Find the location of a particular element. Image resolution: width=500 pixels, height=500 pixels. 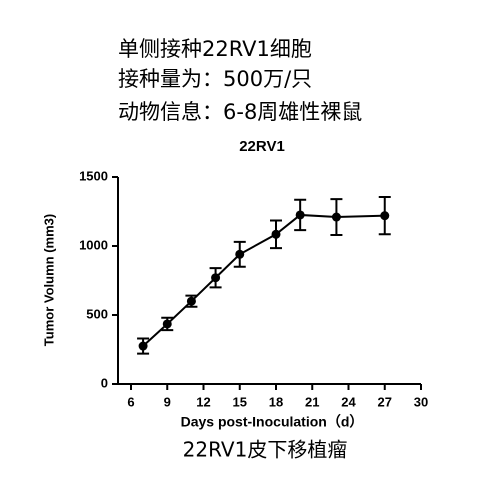

y-tick-label: 500 is located at coordinates (97, 313).